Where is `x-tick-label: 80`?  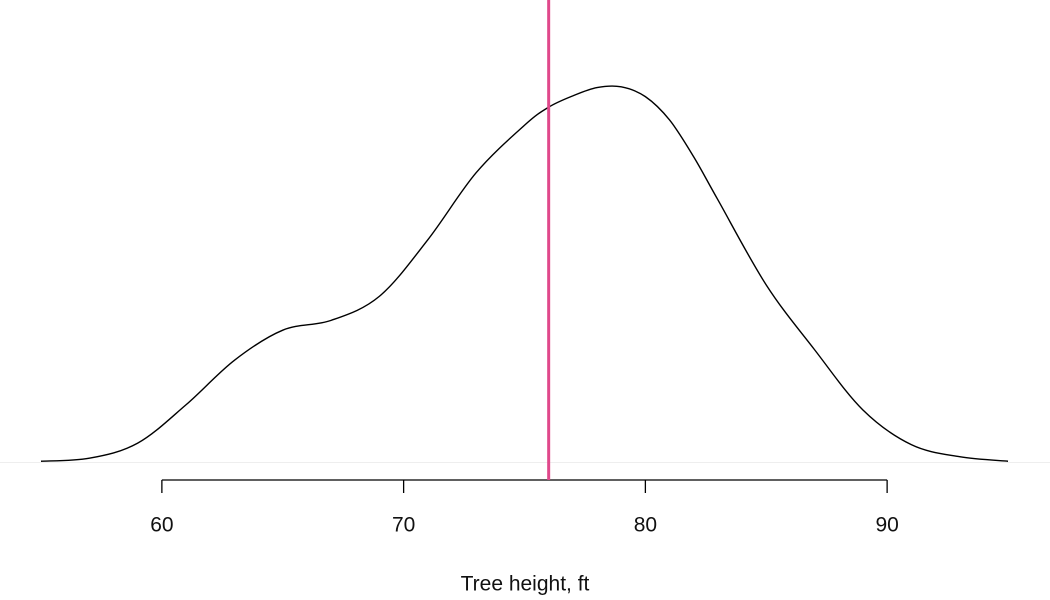 x-tick-label: 80 is located at coordinates (645, 525).